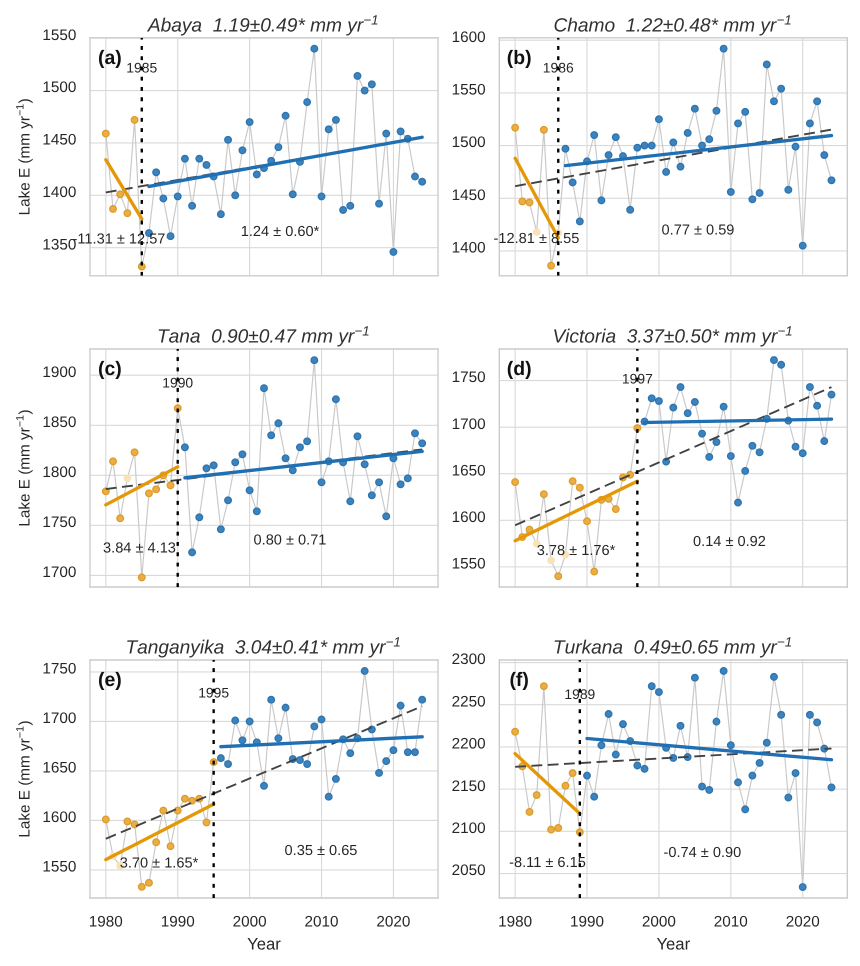 The image size is (860, 966). Describe the element at coordinates (537, 239) in the screenshot. I see `svg-text: -12.81 ± 8.55` at that location.